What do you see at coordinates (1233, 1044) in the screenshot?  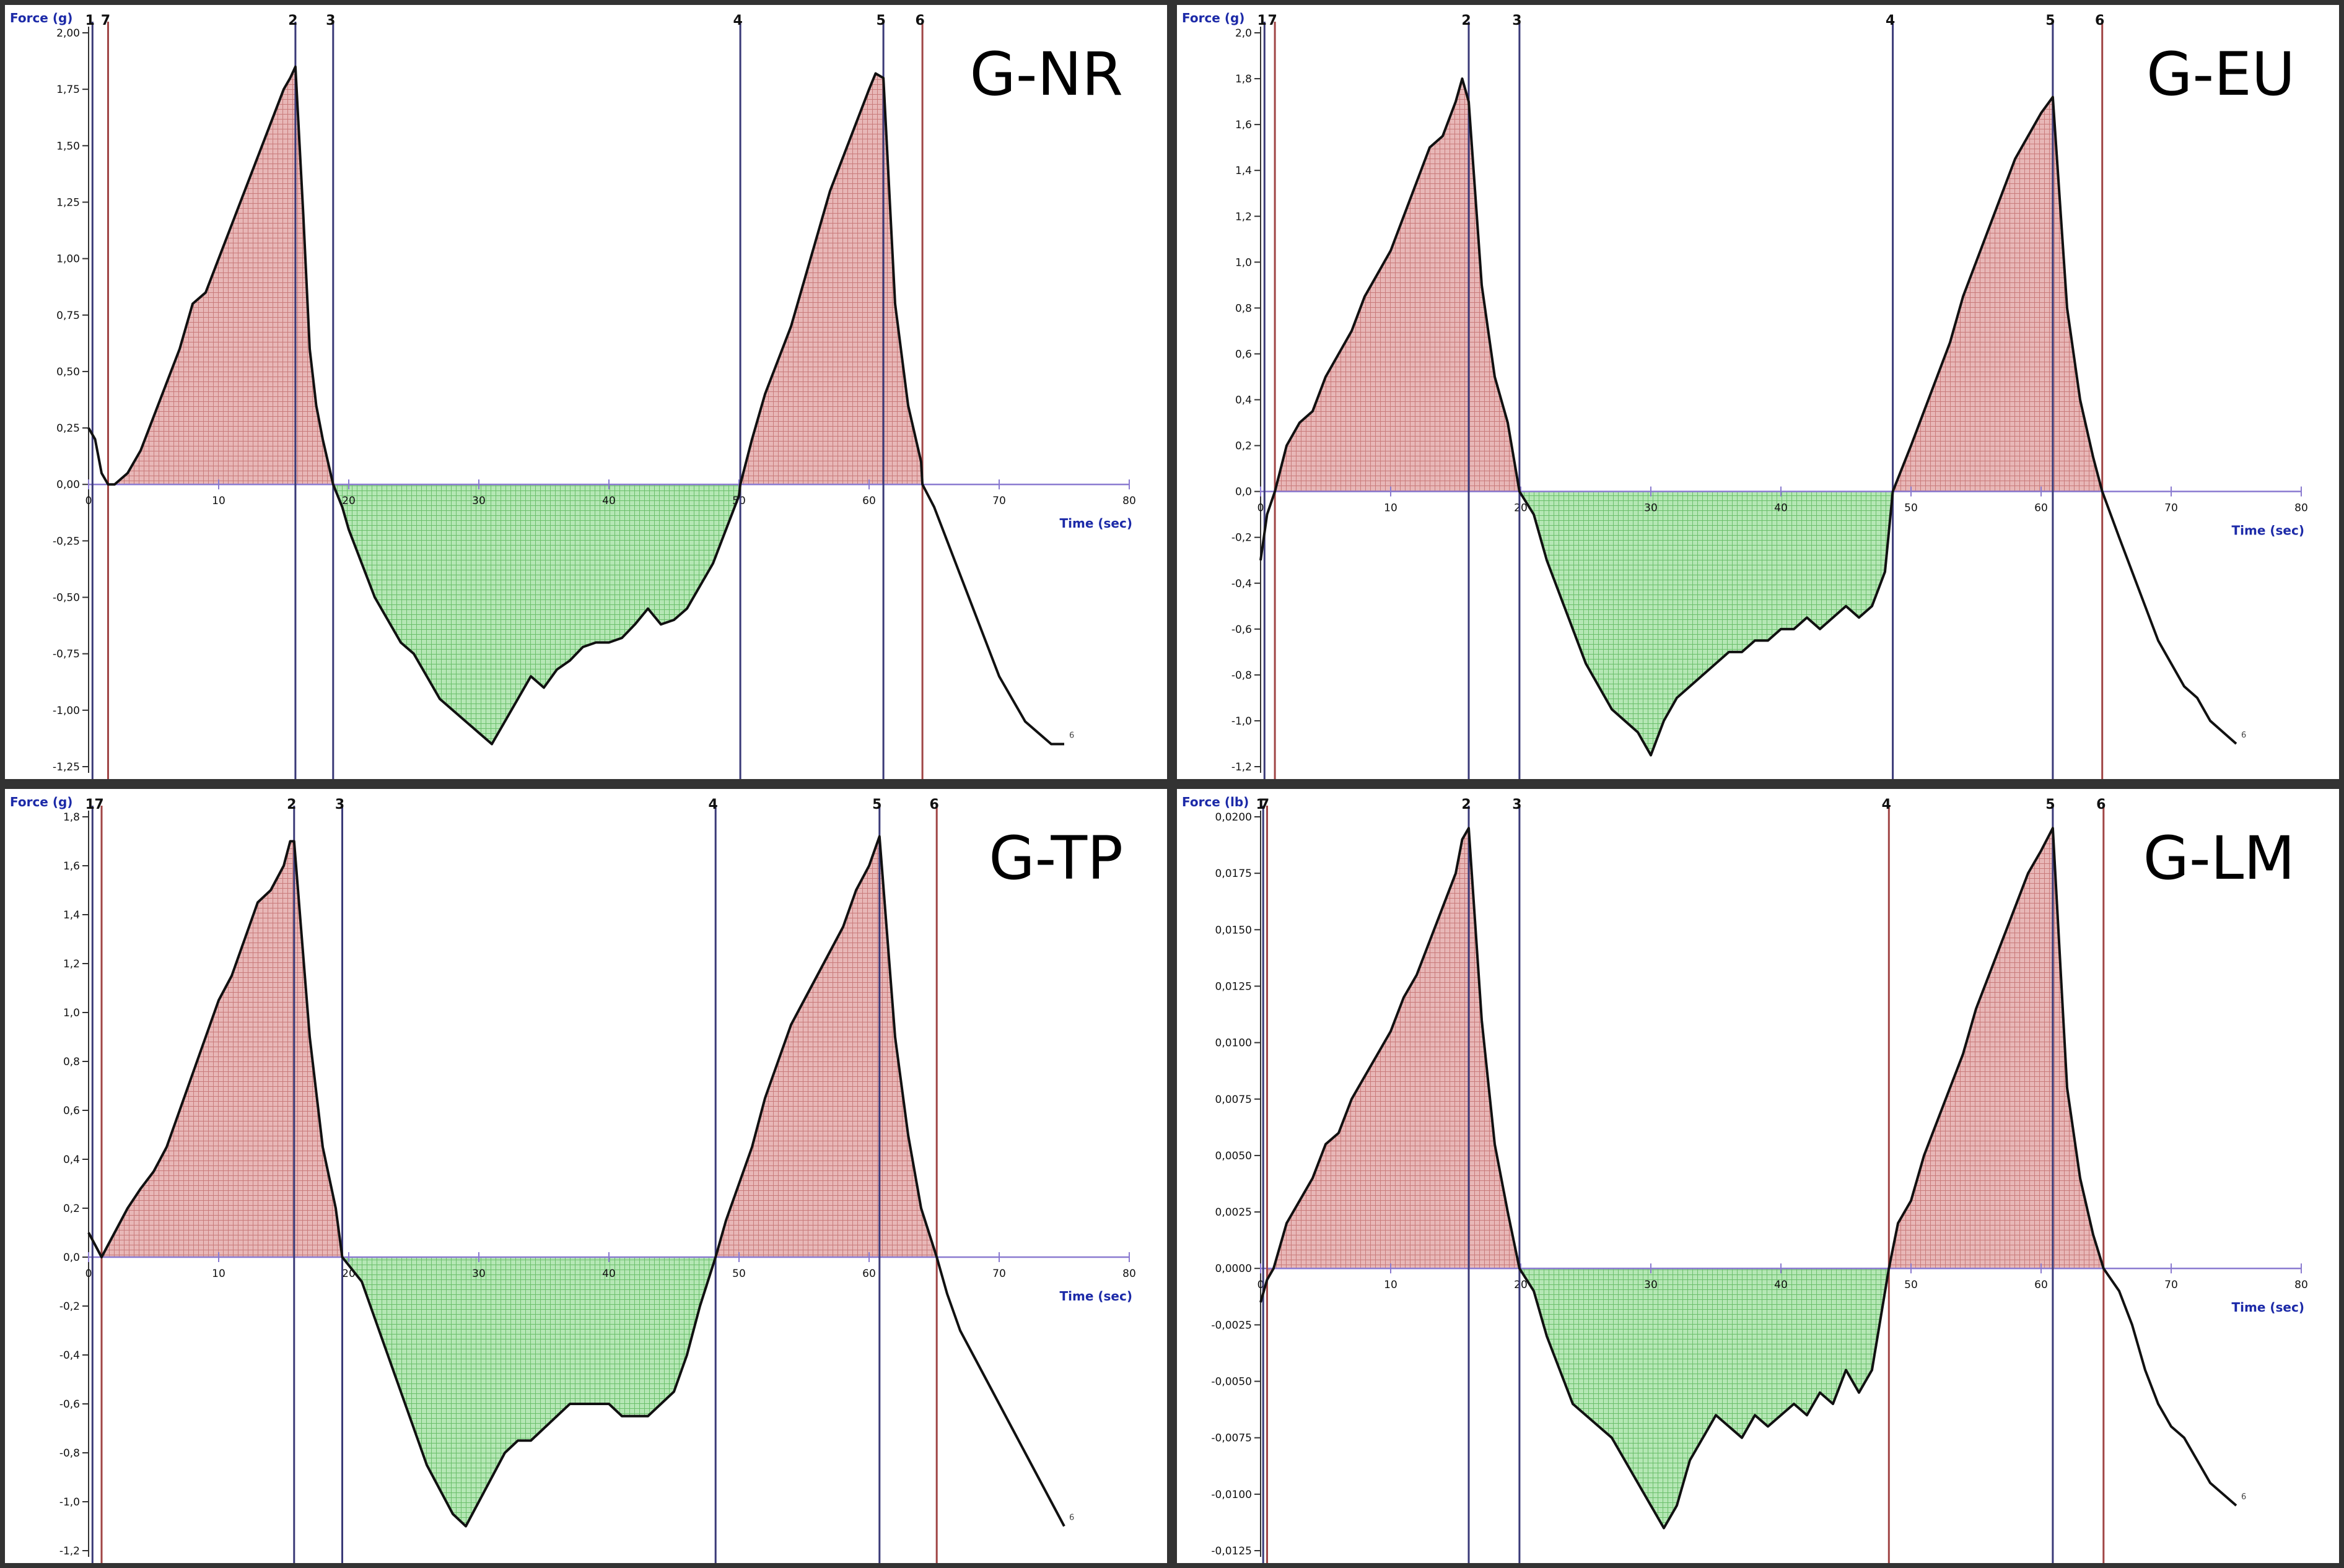 I see `y-tick-label: 0,0100` at bounding box center [1233, 1044].